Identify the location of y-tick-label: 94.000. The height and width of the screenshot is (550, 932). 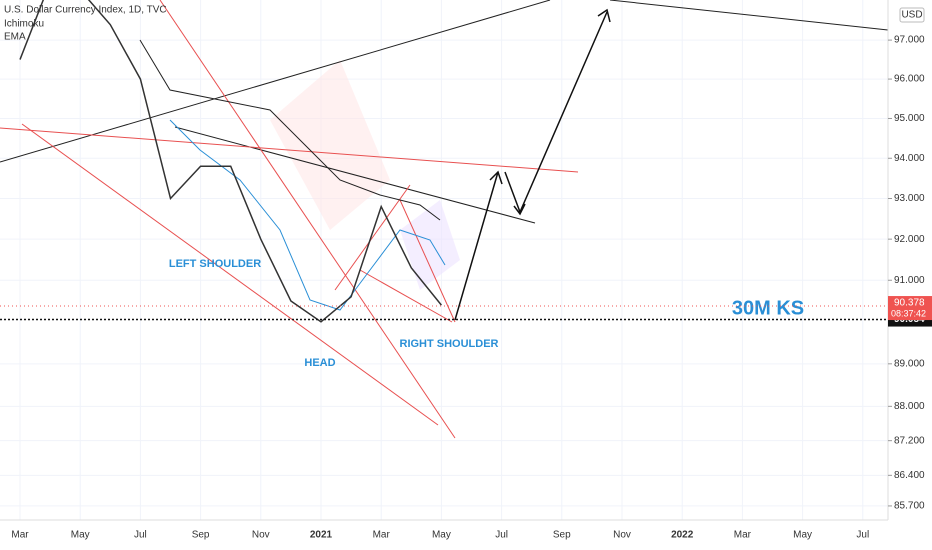
(909, 158).